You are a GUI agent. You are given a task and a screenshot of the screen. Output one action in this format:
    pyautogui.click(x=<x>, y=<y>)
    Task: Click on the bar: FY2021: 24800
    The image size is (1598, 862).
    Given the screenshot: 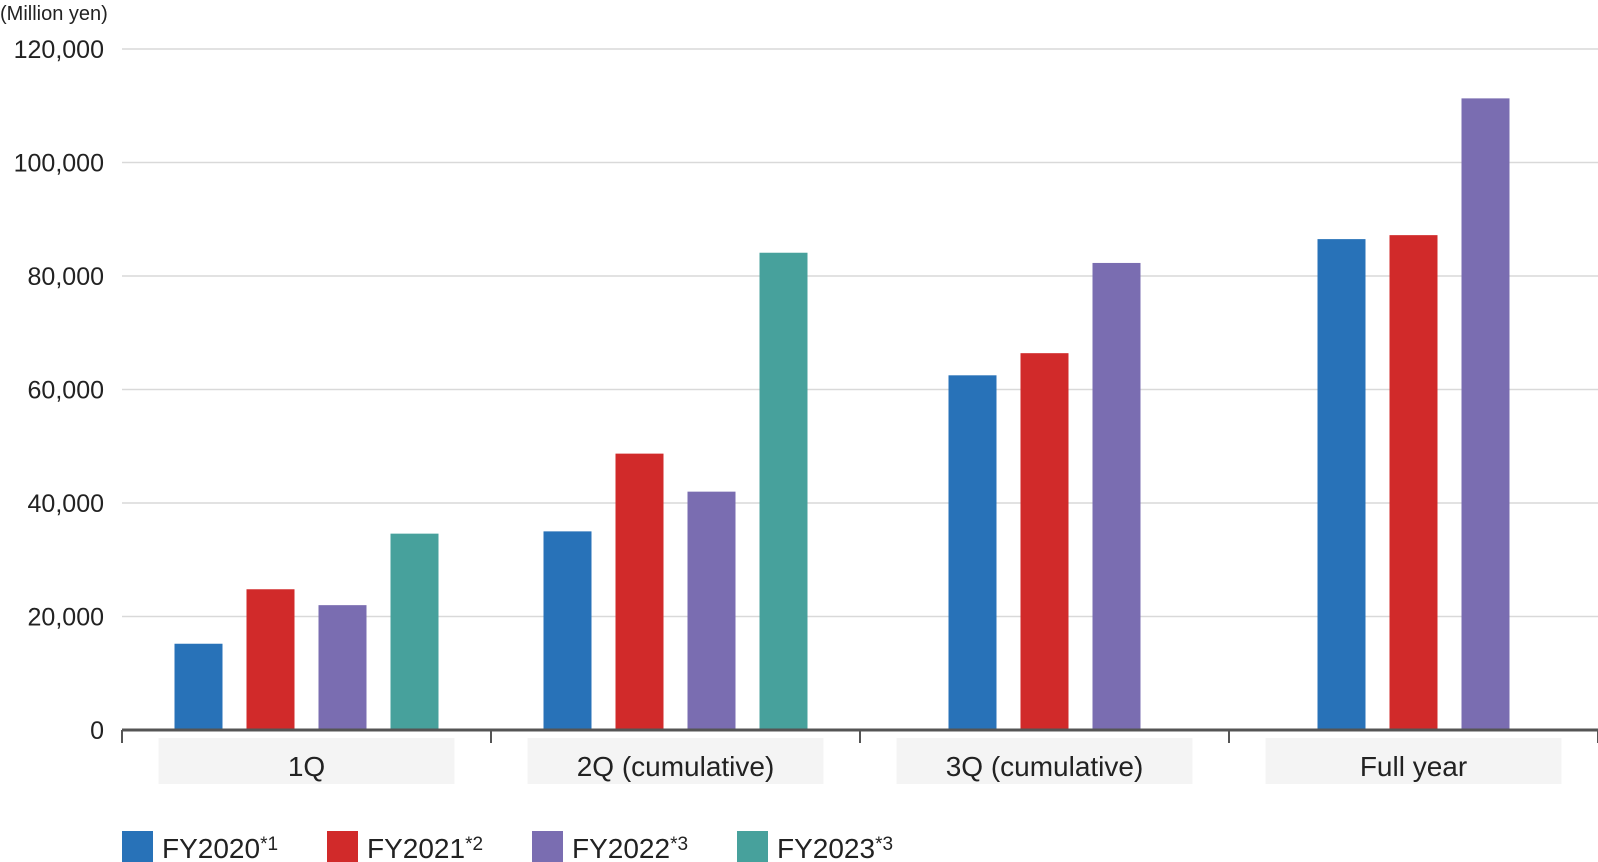 What is the action you would take?
    pyautogui.click(x=270, y=659)
    